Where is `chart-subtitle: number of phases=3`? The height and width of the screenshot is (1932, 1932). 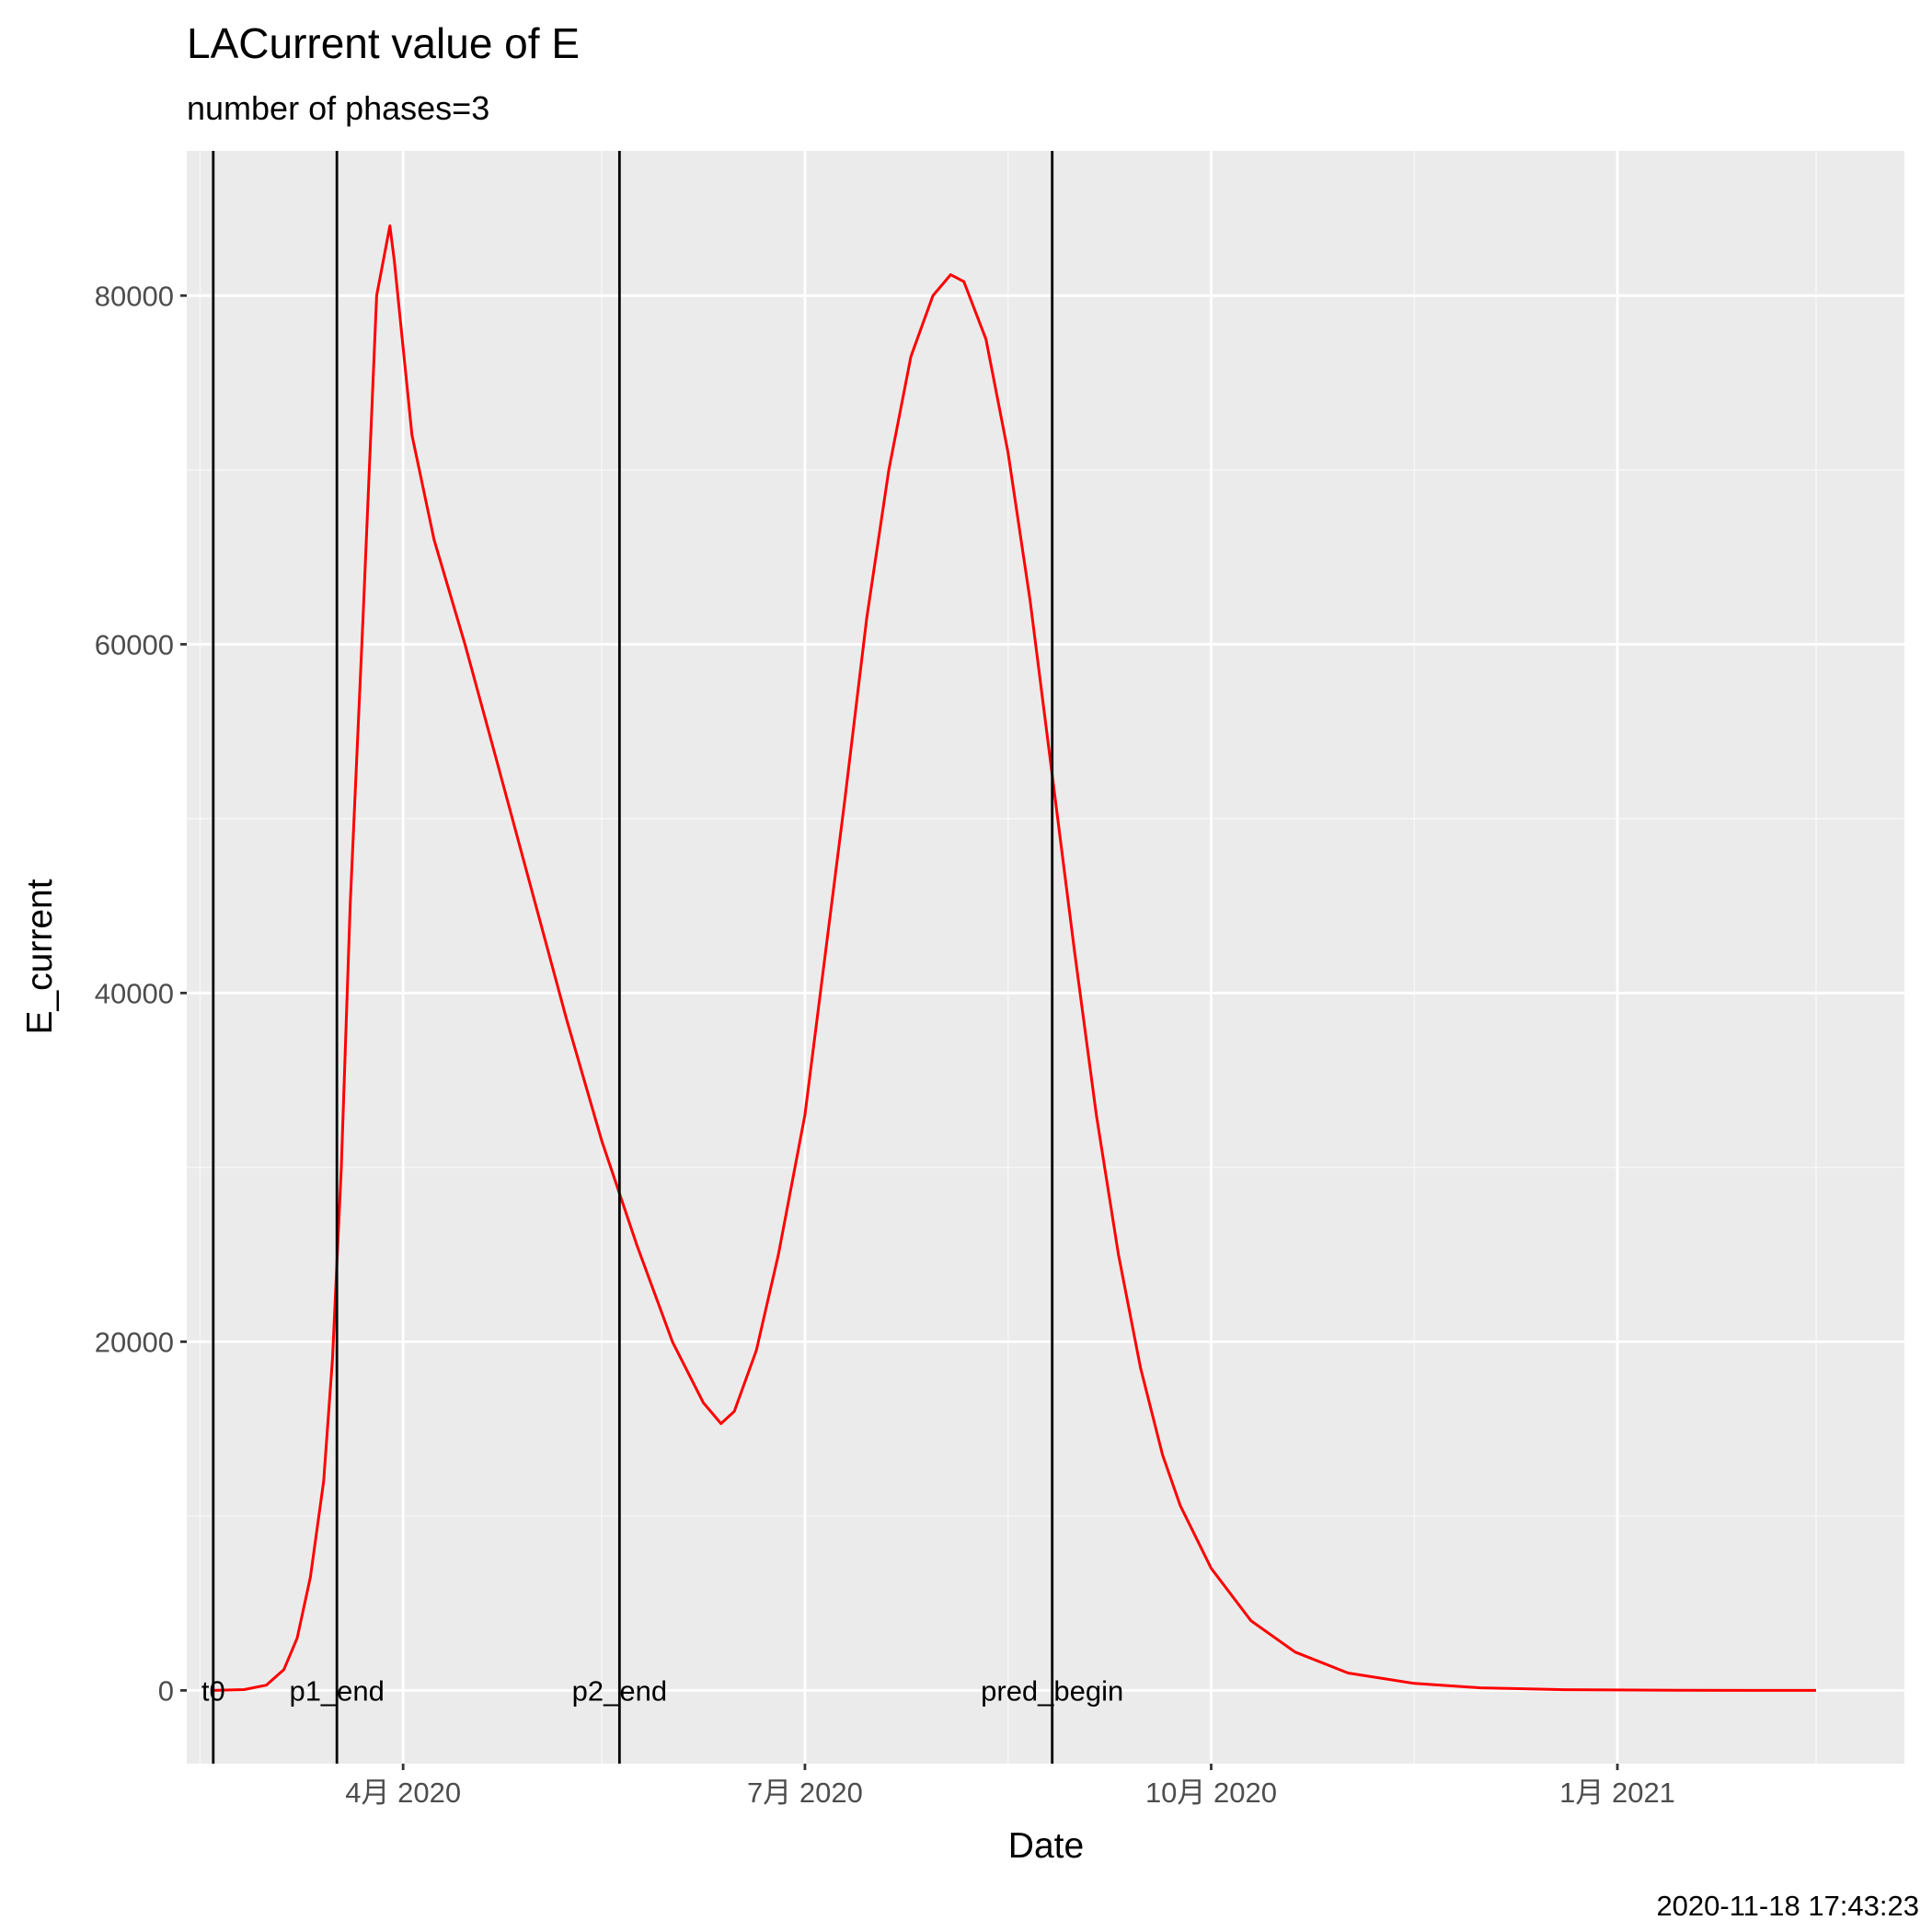
chart-subtitle: number of phases=3 is located at coordinates (338, 108).